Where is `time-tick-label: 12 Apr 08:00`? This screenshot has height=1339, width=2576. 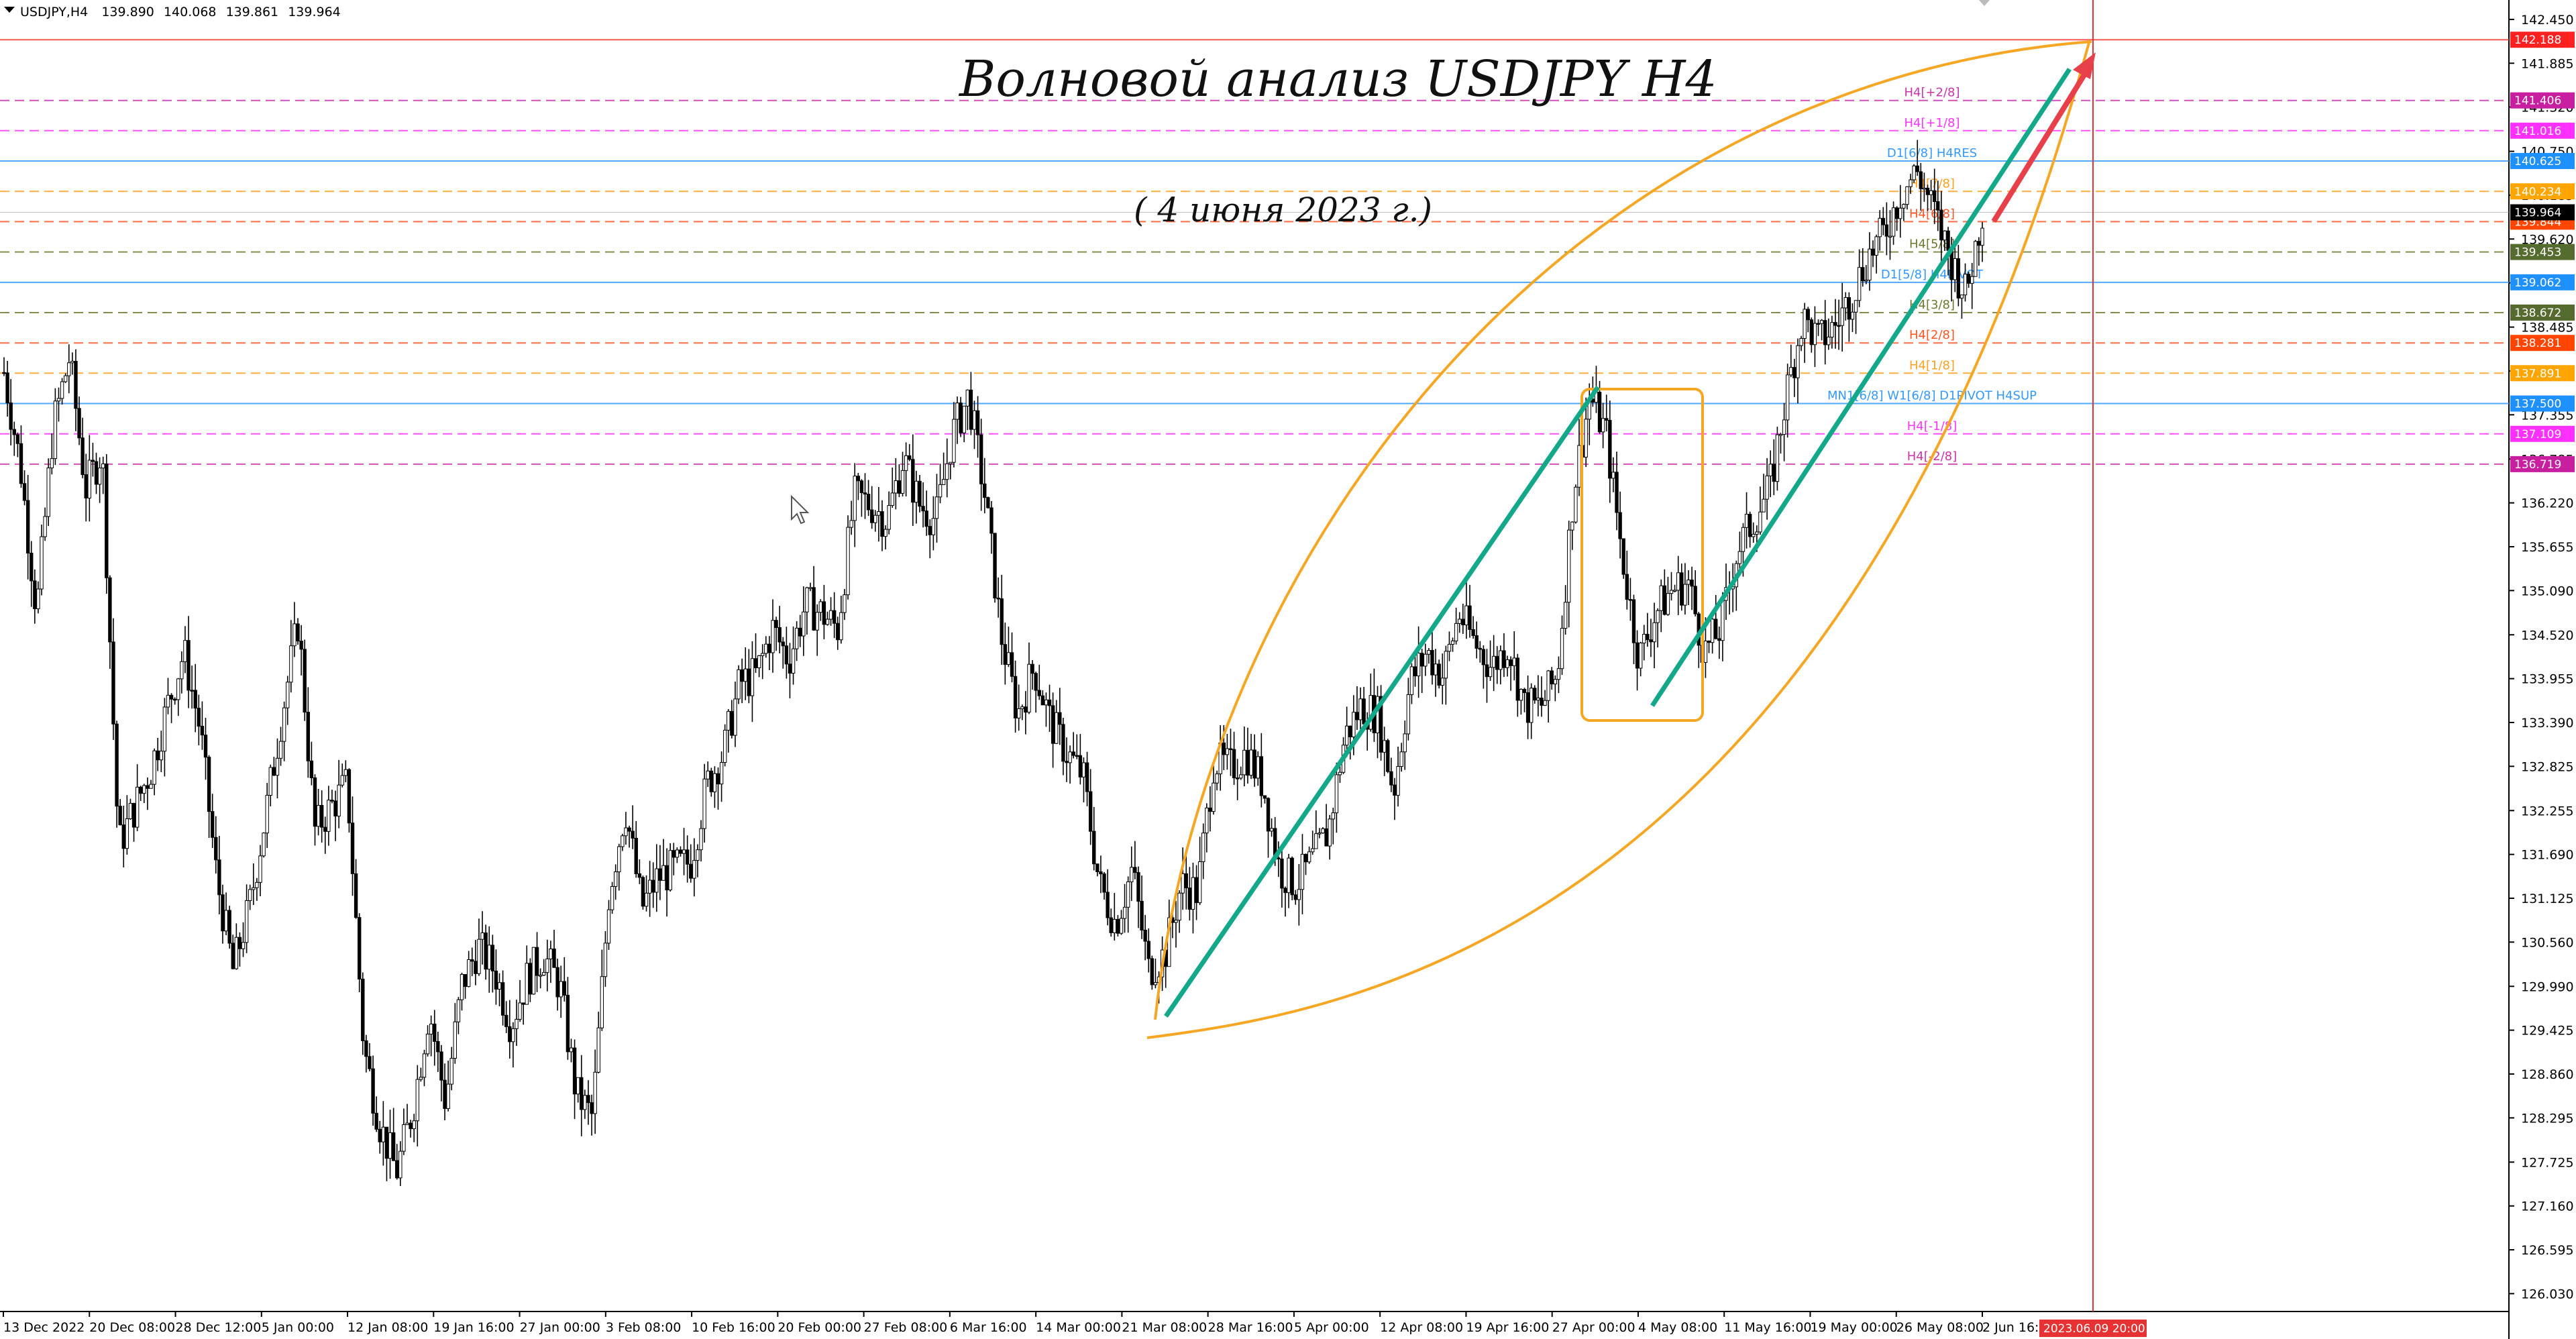 time-tick-label: 12 Apr 08:00 is located at coordinates (1421, 1327).